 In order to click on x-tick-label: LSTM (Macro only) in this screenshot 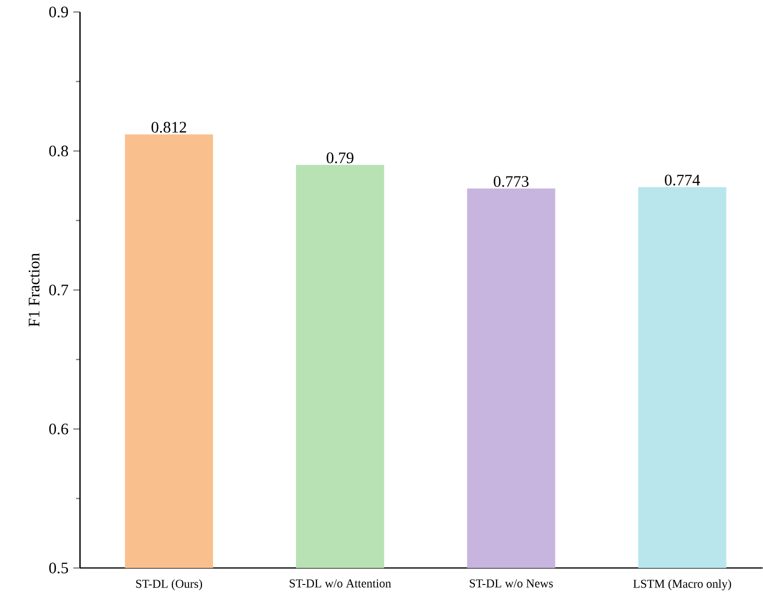, I will do `click(682, 584)`.